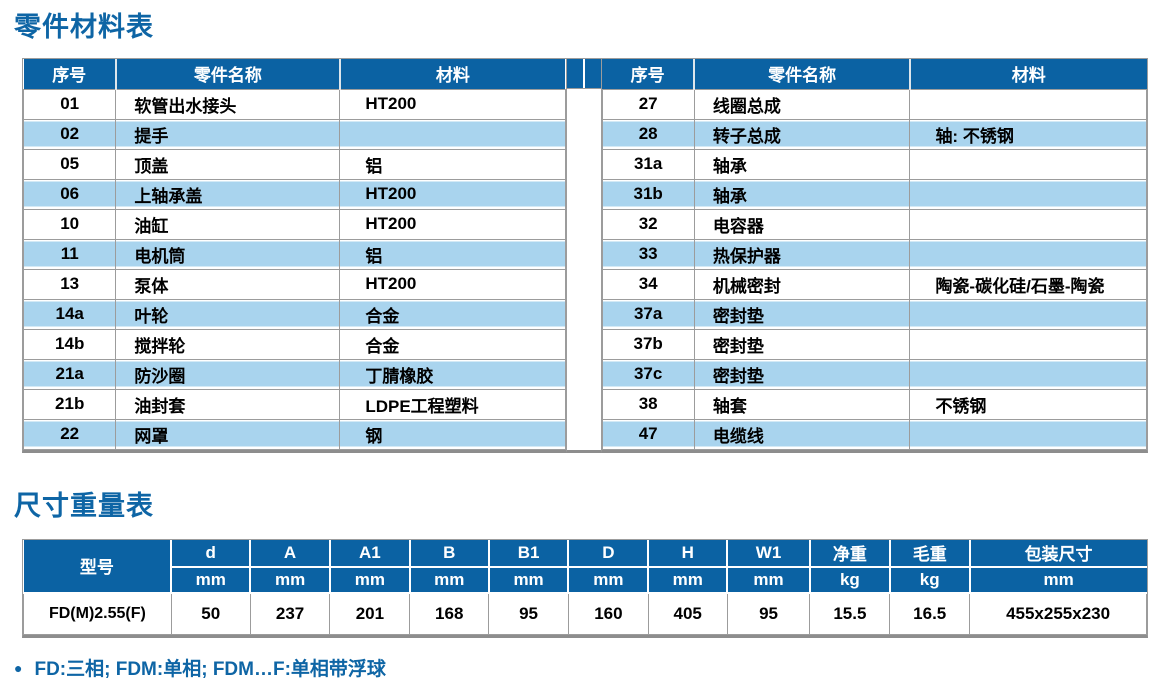 The height and width of the screenshot is (691, 1169). What do you see at coordinates (583, 74) in the screenshot?
I see `table-gap-header` at bounding box center [583, 74].